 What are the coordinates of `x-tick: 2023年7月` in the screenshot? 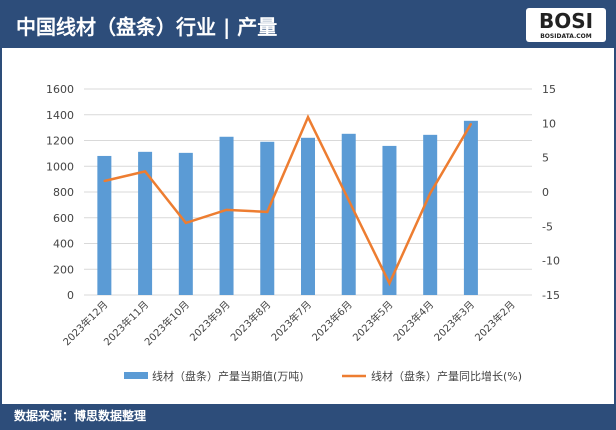 It's located at (291, 321).